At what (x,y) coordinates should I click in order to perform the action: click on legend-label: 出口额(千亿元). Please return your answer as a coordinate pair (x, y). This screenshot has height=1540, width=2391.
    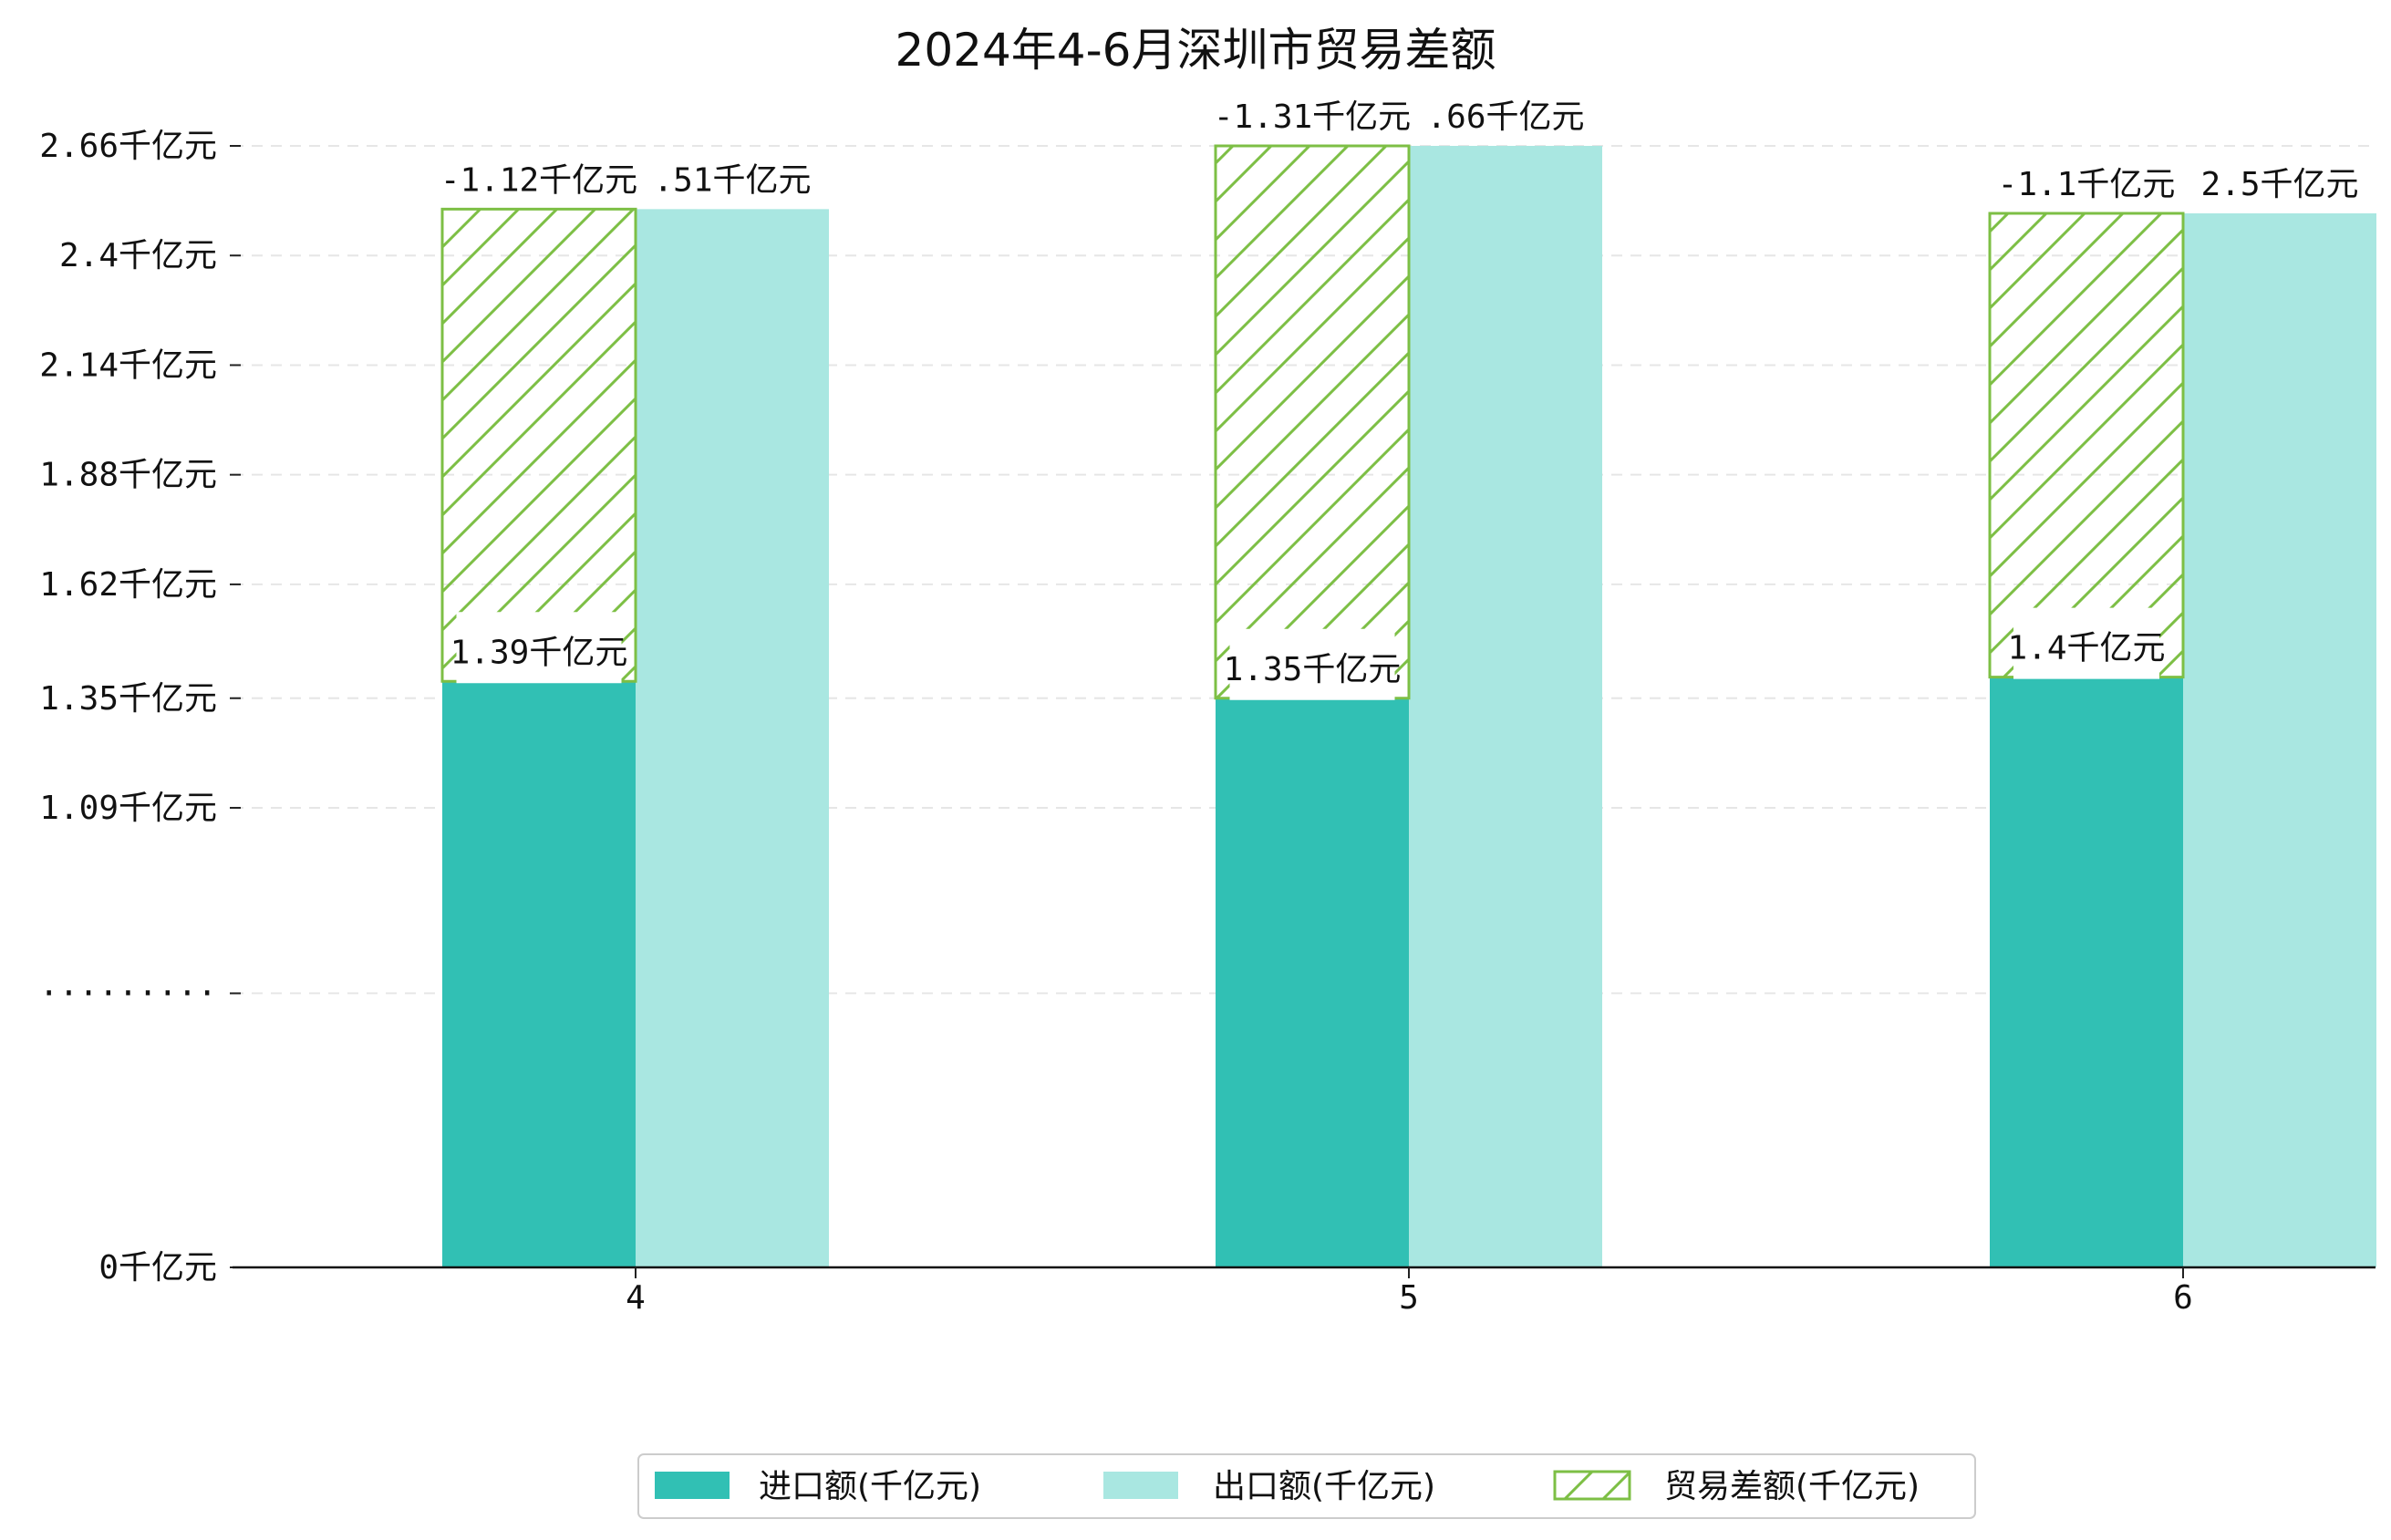
    Looking at the image, I should click on (1324, 1486).